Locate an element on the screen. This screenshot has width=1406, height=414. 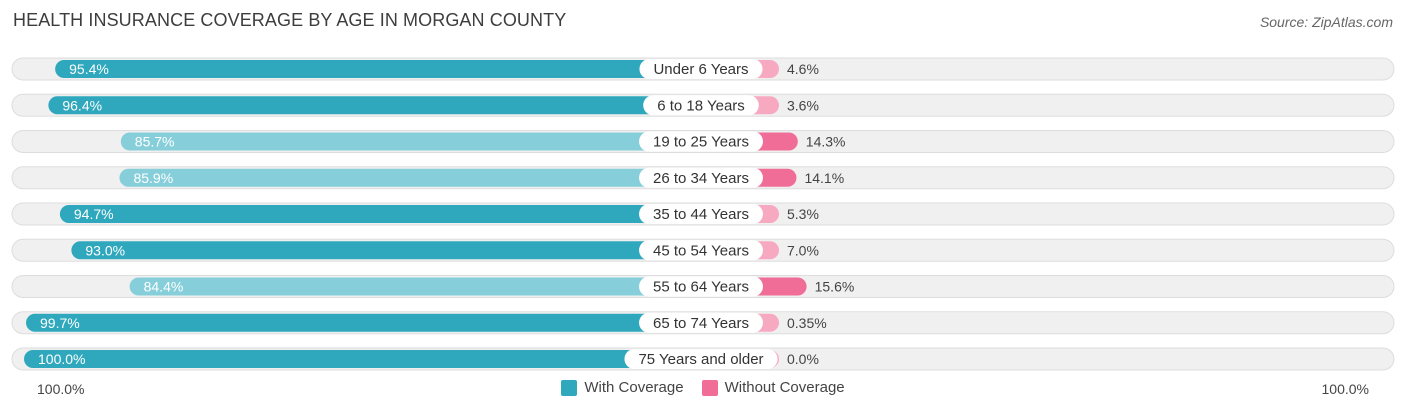
category-label: 45 to 54 Years is located at coordinates (701, 250).